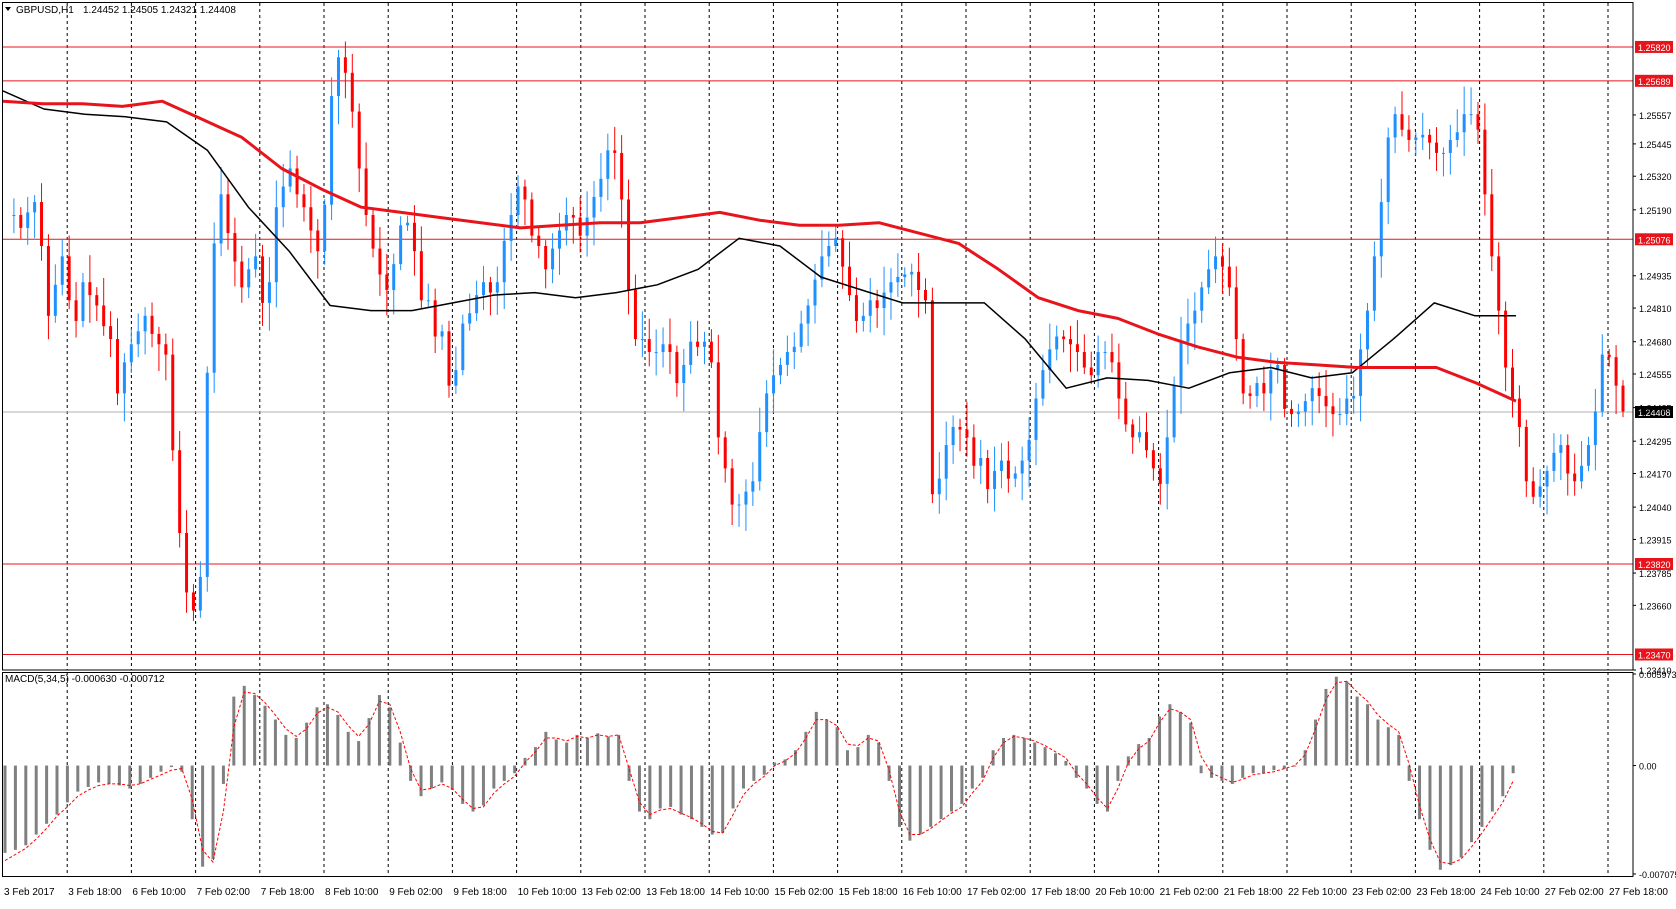 The height and width of the screenshot is (909, 1676). I want to click on time-tick-label: 8 Feb 10:00, so click(352, 892).